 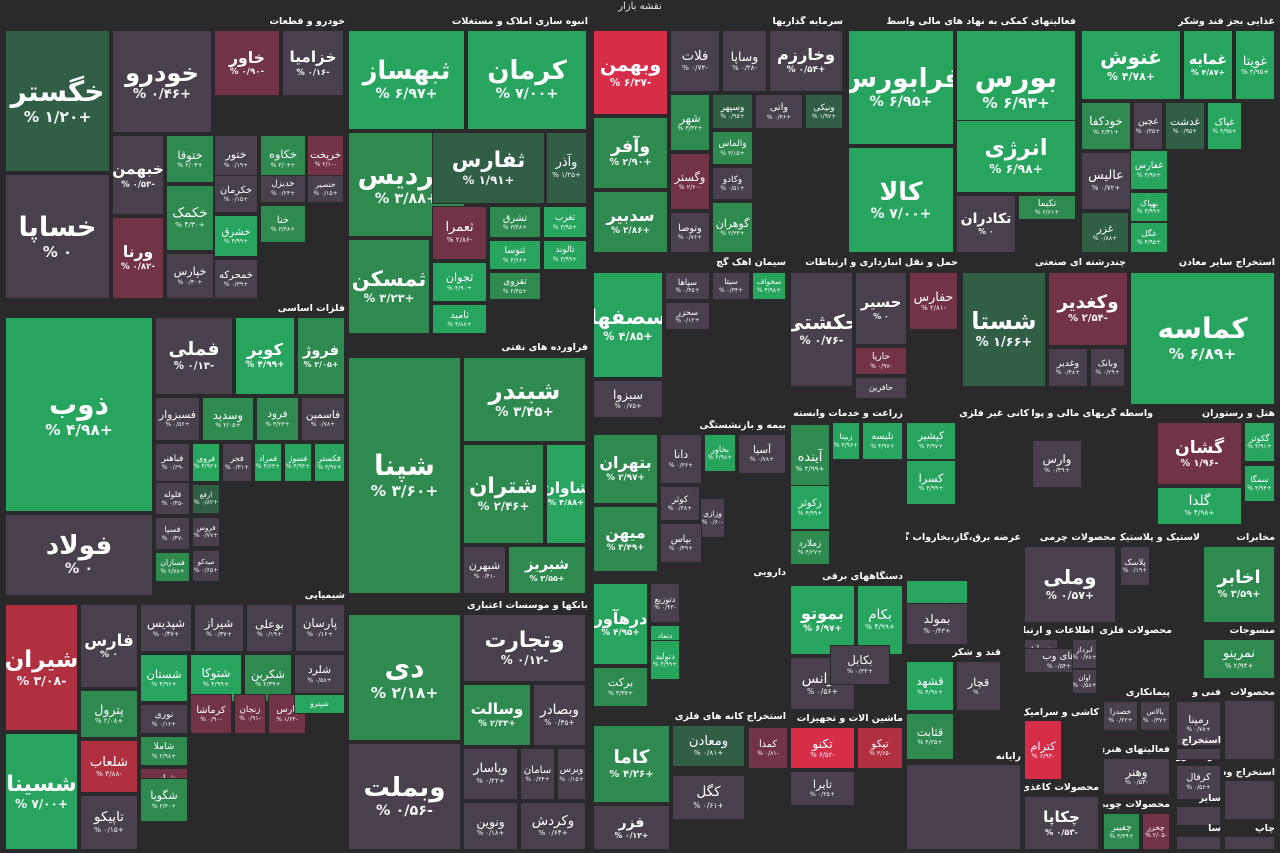 What do you see at coordinates (1239, 659) in the screenshot?
I see `treemap-cell: نمرینو +۲/۹۴ %` at bounding box center [1239, 659].